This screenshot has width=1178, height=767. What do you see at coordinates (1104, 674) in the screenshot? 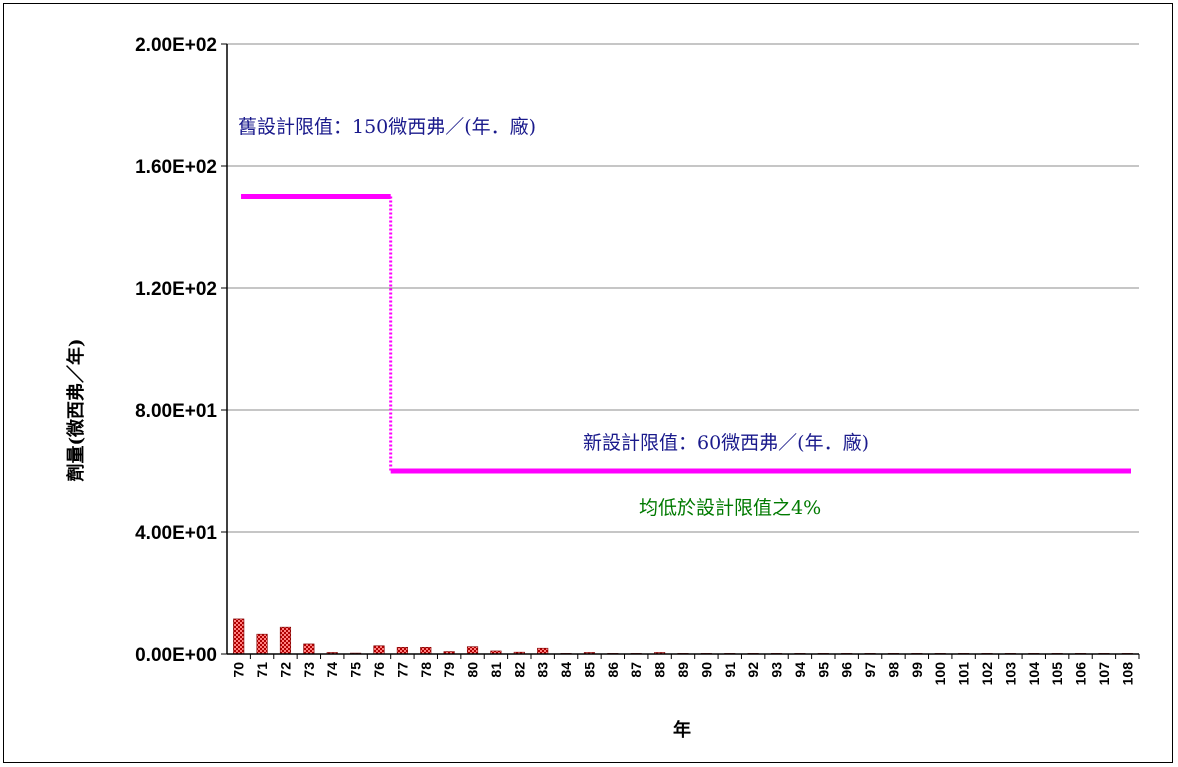
I see `x-tick-label: 107` at bounding box center [1104, 674].